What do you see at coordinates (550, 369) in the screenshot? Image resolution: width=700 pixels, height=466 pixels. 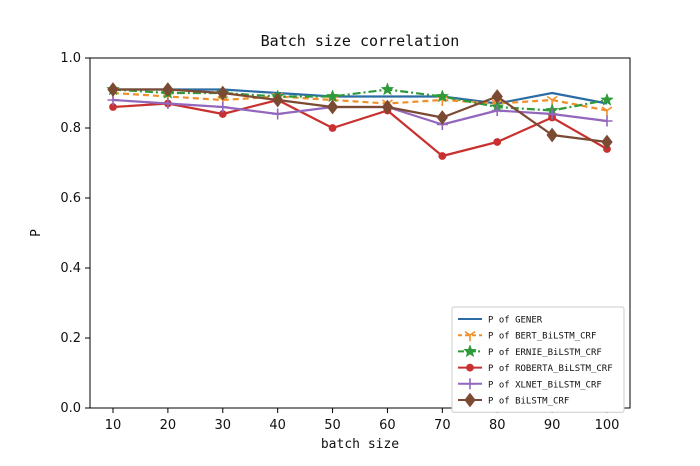 I see `legend-label: P of ROBERTA_BiLSTM_CRF` at bounding box center [550, 369].